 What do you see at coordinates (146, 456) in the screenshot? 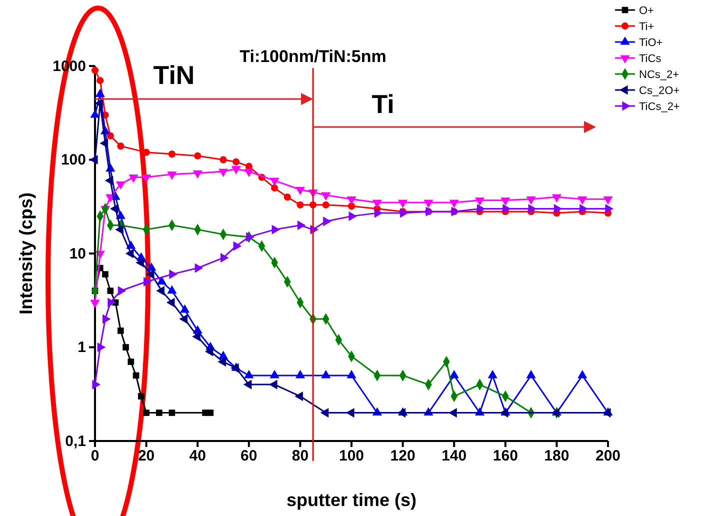
I see `x-tick-label: 20` at bounding box center [146, 456].